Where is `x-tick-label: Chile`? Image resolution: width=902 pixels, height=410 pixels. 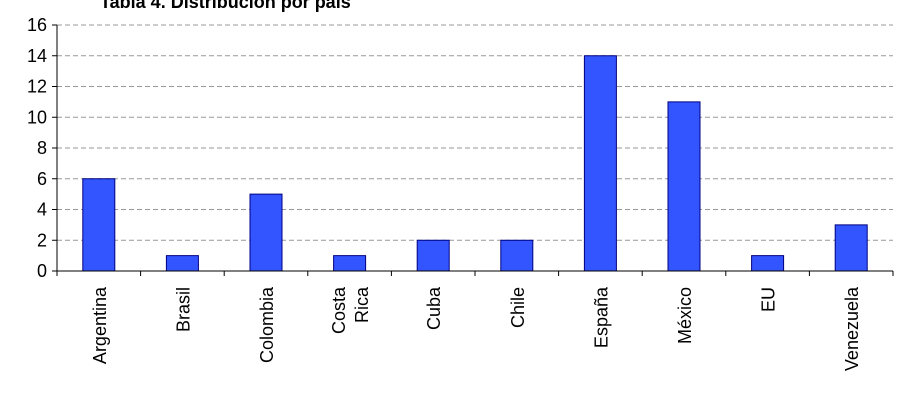 x-tick-label: Chile is located at coordinates (518, 307).